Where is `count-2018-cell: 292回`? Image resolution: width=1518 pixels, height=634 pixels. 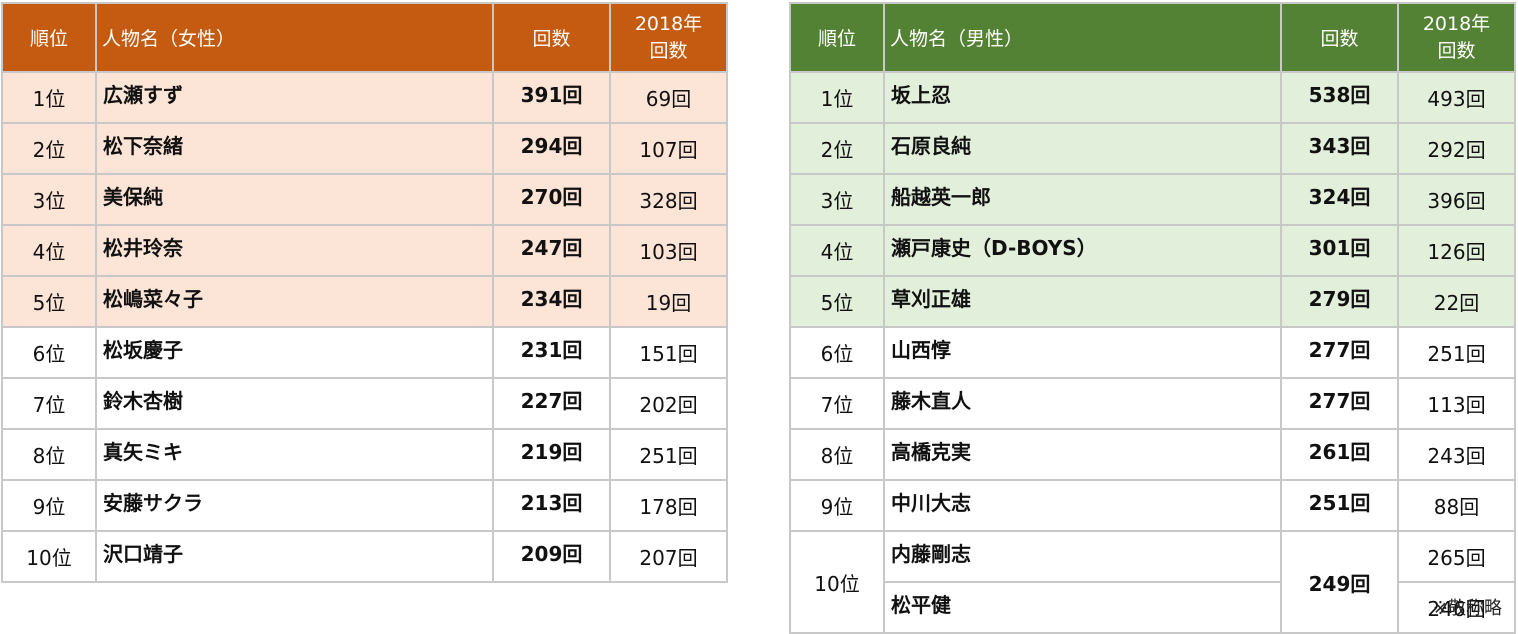 count-2018-cell: 292回 is located at coordinates (1456, 148).